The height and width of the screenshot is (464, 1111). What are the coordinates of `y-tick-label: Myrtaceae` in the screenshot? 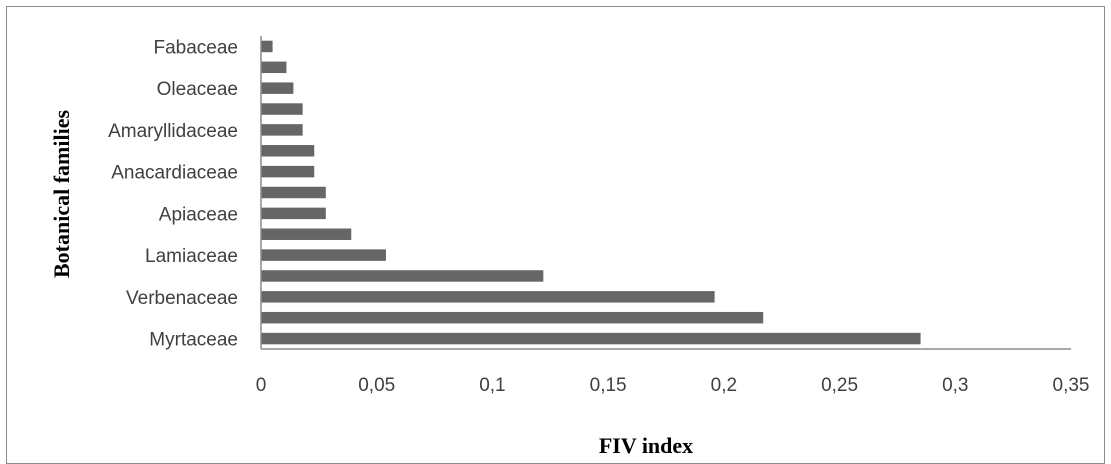 It's located at (193, 340).